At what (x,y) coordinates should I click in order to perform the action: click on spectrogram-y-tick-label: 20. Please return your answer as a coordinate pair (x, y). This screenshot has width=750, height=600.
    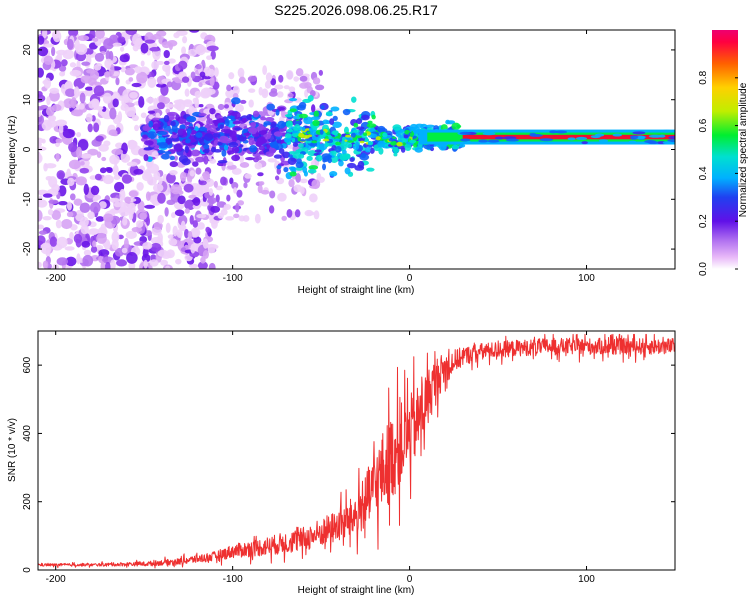
    Looking at the image, I should click on (27, 50).